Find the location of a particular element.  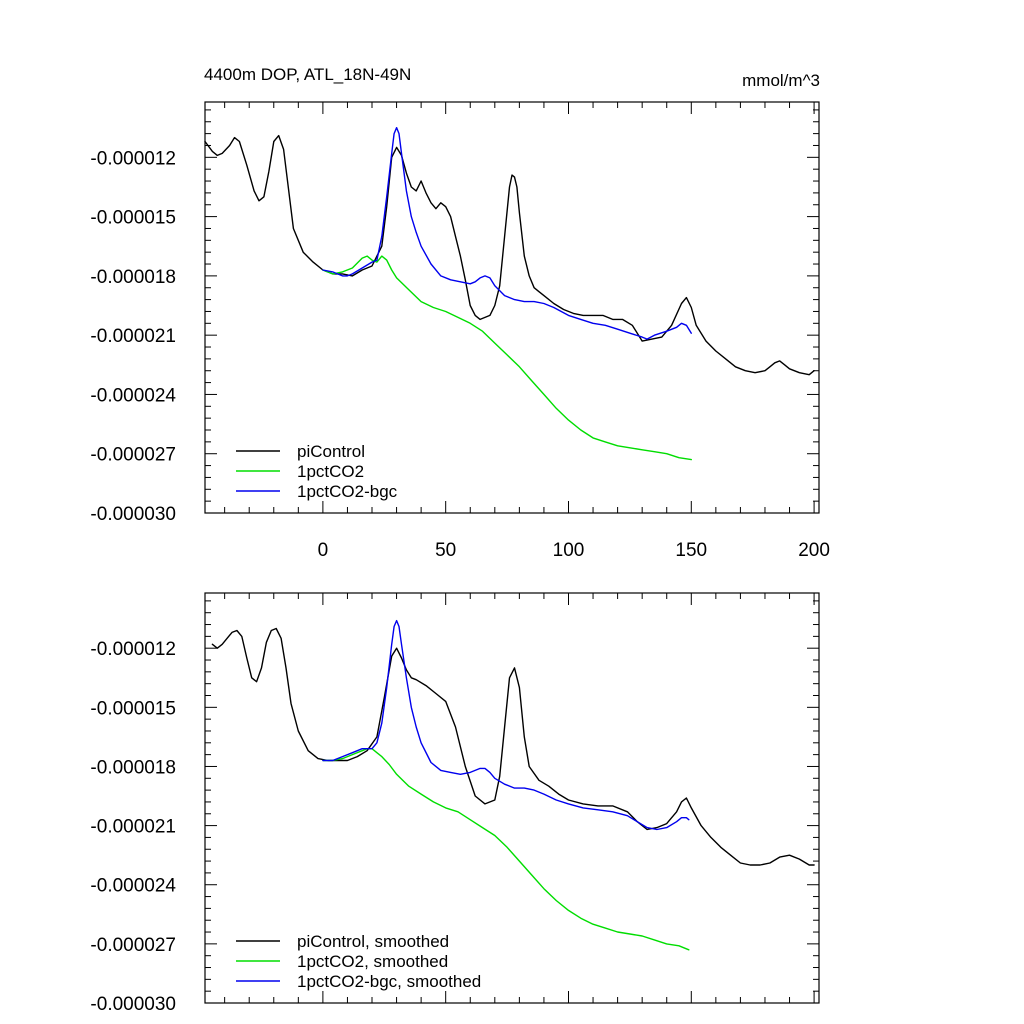

legend-label-2: 1pctCO2-bgc is located at coordinates (347, 491).